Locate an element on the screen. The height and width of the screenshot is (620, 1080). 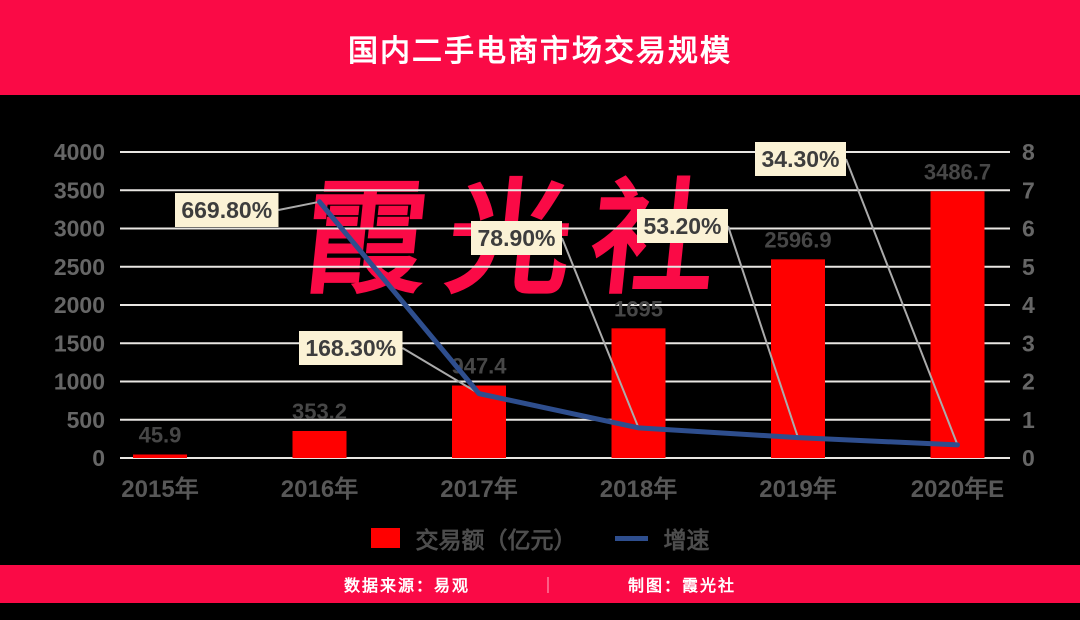
category-label: 2018年 is located at coordinates (638, 489).